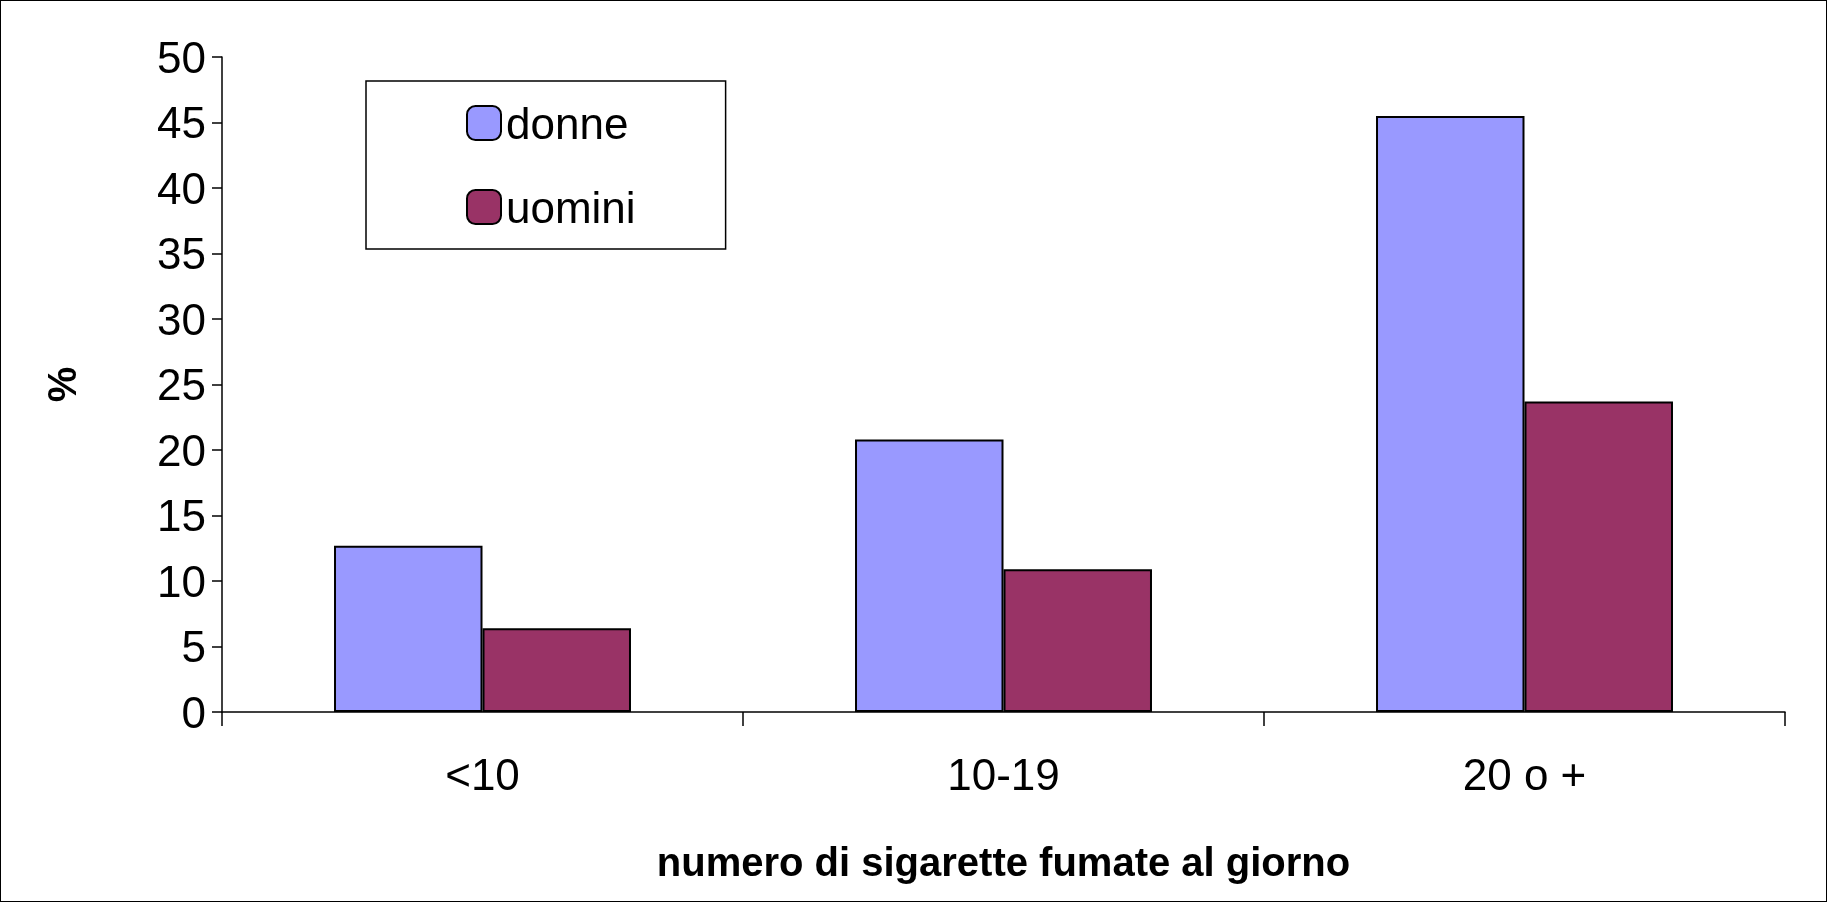 The width and height of the screenshot is (1827, 902). What do you see at coordinates (181, 122) in the screenshot?
I see `y-tick-label: 45` at bounding box center [181, 122].